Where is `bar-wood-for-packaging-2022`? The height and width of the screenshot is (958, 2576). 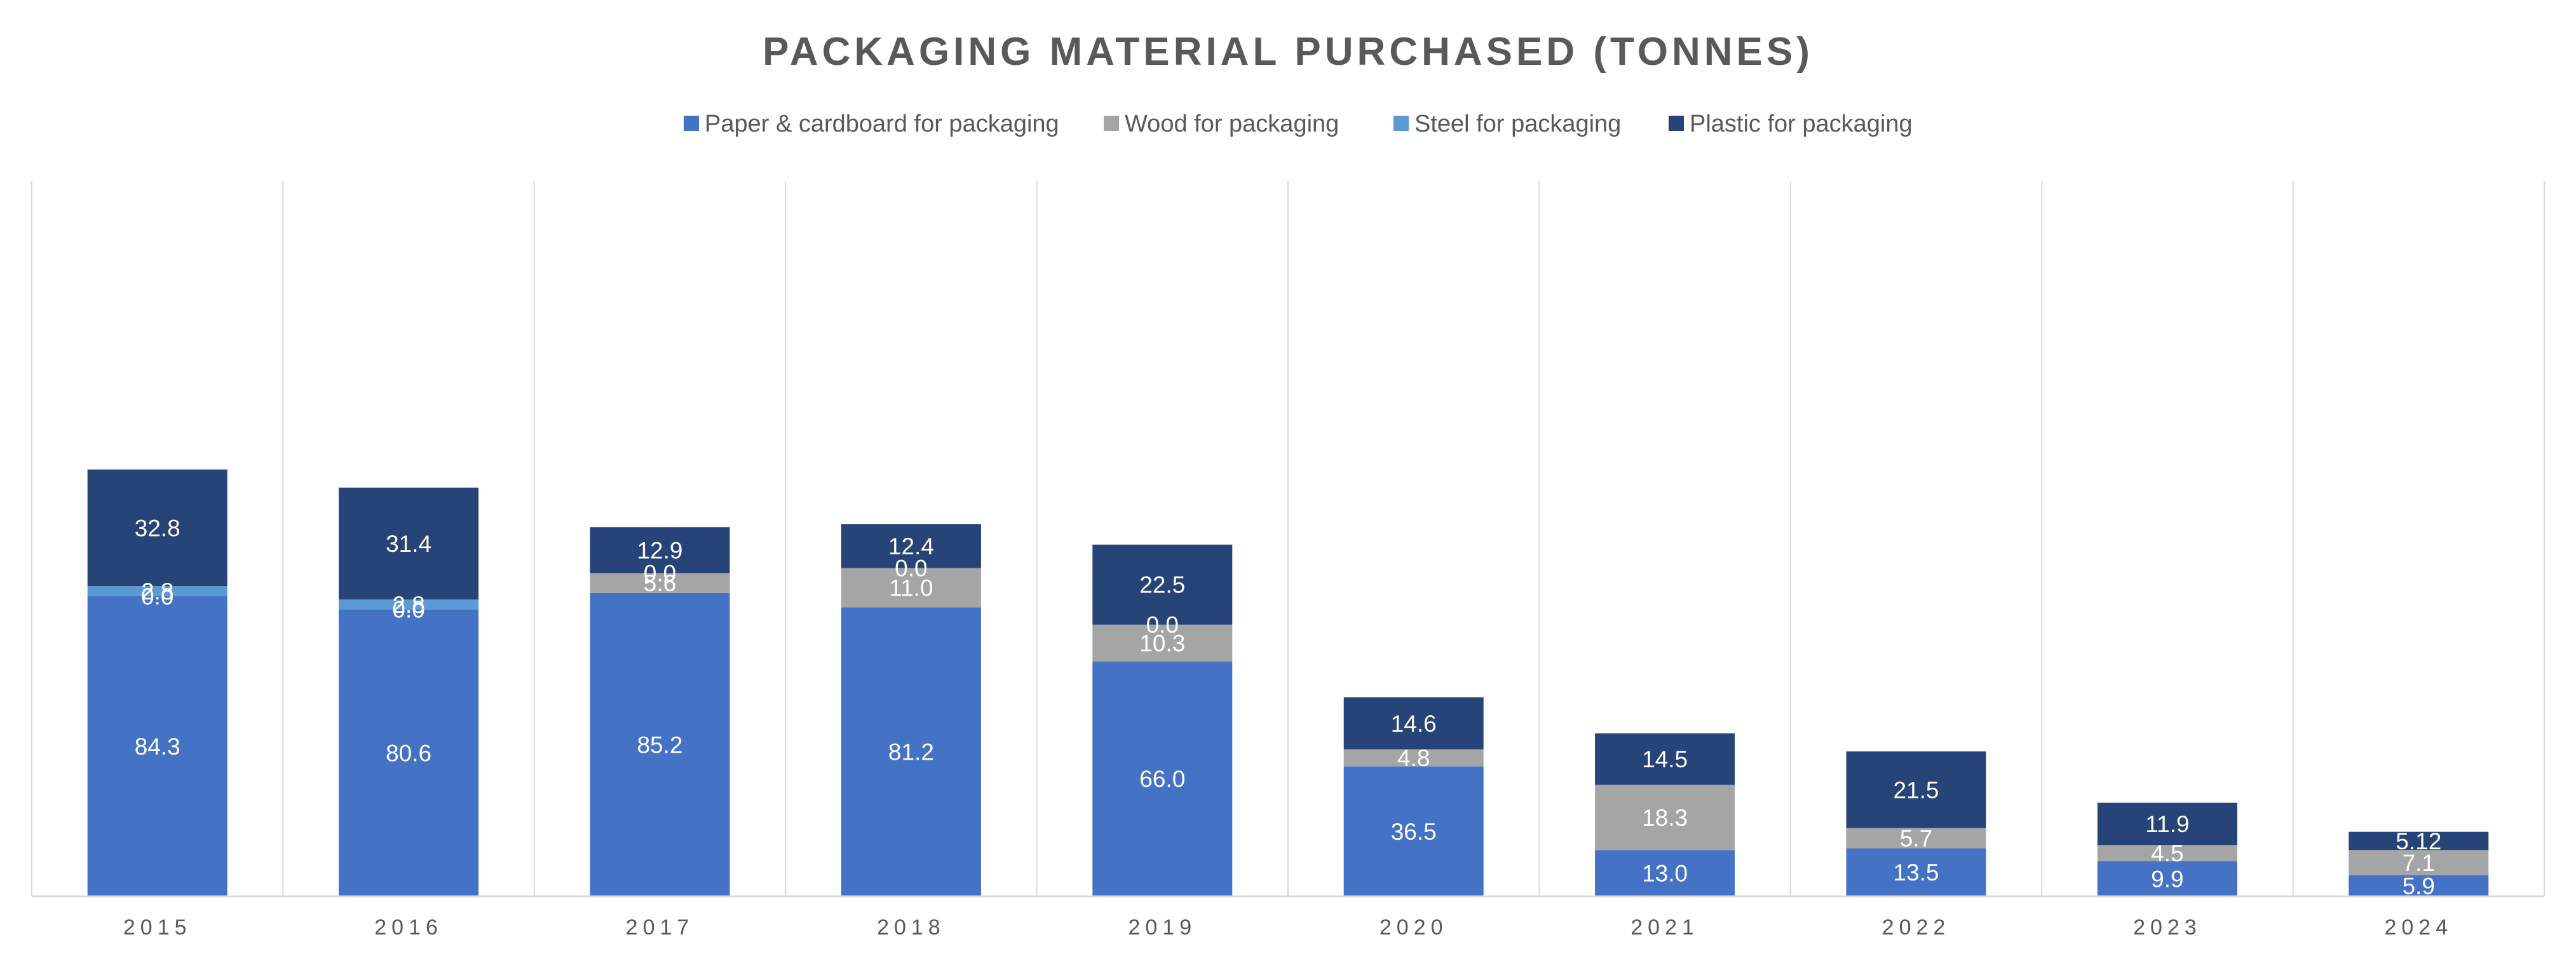
bar-wood-for-packaging-2022 is located at coordinates (1916, 839).